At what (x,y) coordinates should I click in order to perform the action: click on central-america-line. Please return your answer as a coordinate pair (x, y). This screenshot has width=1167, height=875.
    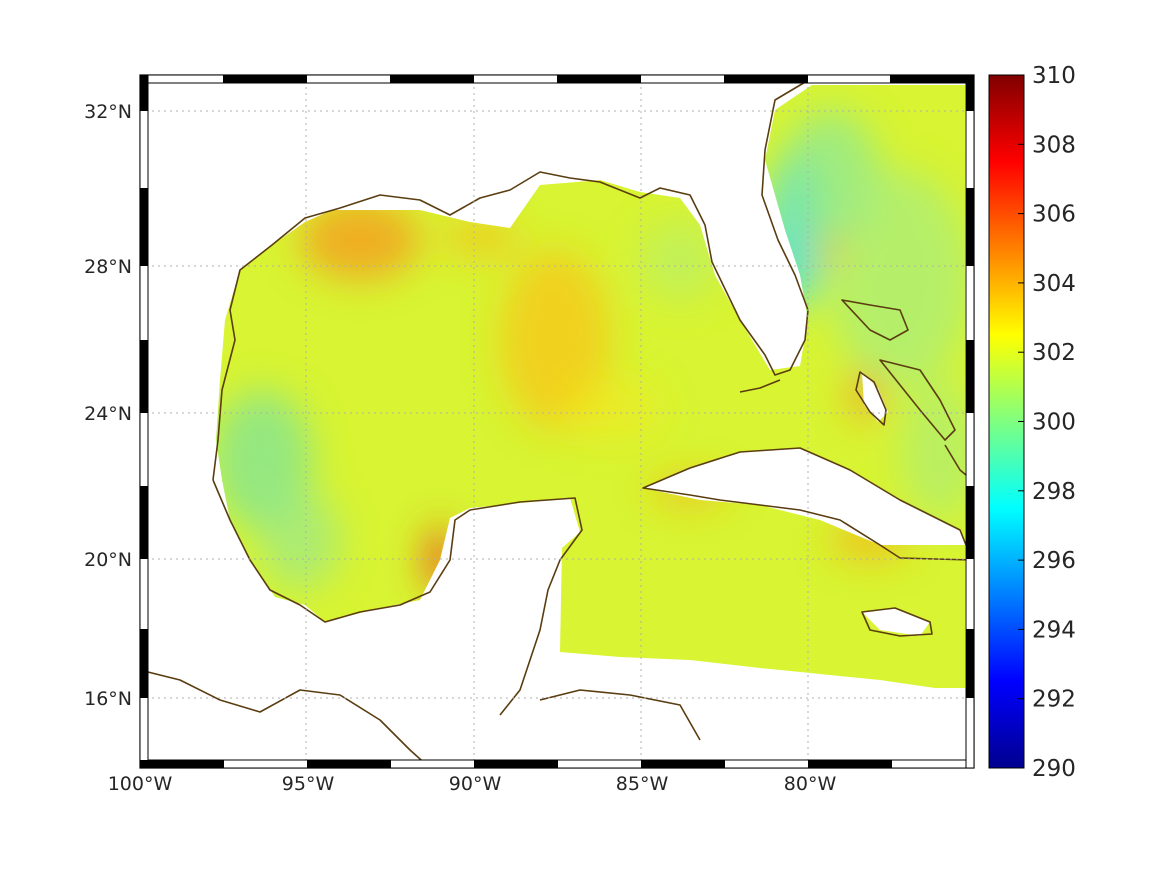
    Looking at the image, I should click on (285, 718).